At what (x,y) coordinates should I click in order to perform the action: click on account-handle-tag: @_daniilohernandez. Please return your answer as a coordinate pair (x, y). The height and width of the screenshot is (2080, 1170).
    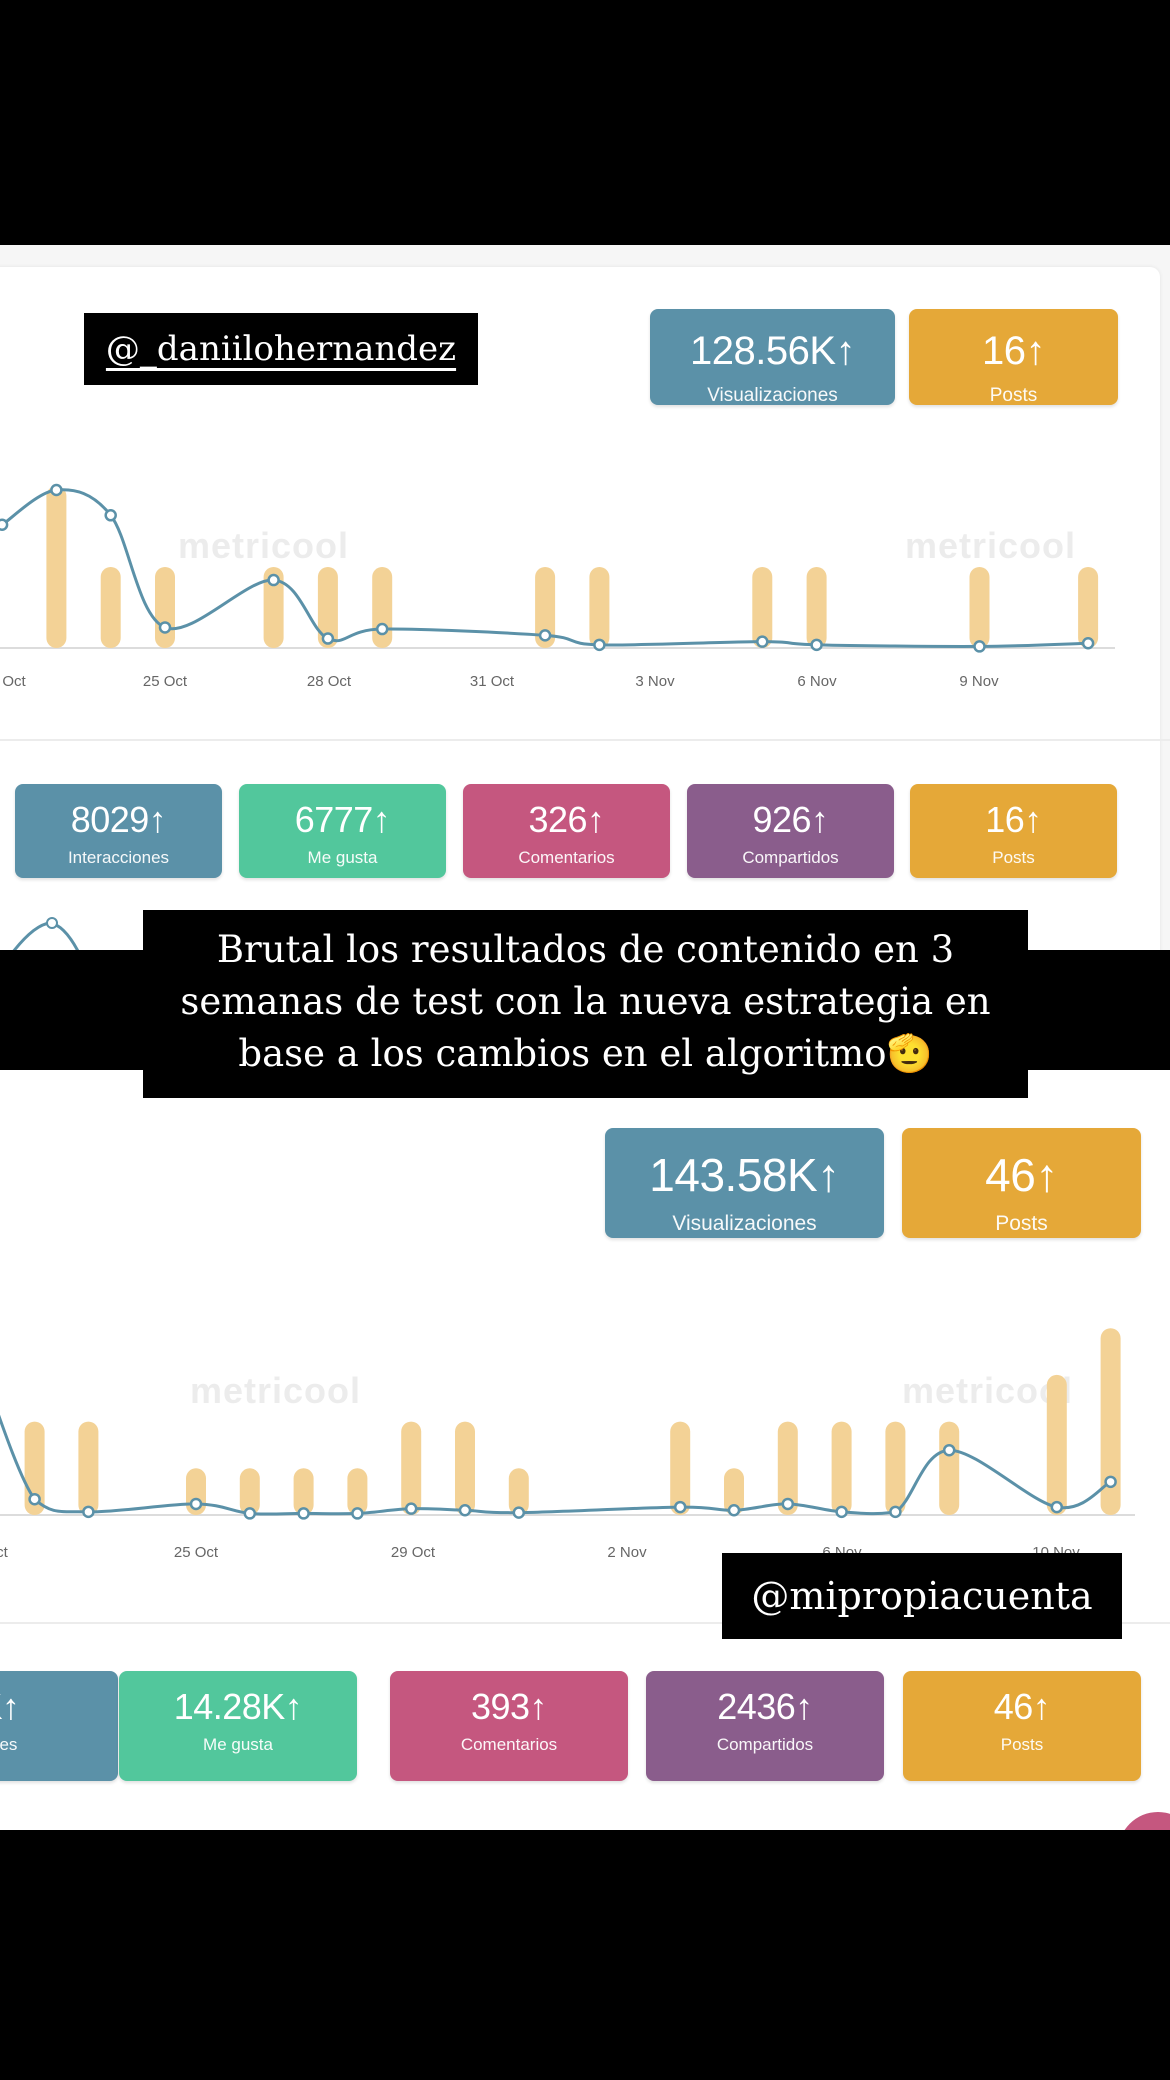
    Looking at the image, I should click on (281, 349).